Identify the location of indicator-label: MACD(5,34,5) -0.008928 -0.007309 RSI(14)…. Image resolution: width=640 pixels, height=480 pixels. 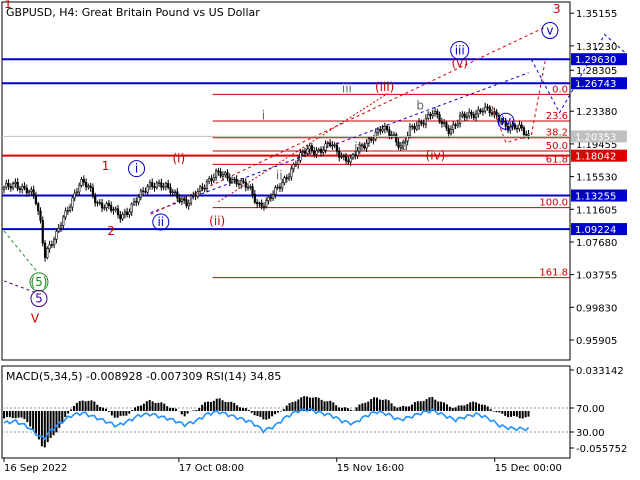
(143, 376).